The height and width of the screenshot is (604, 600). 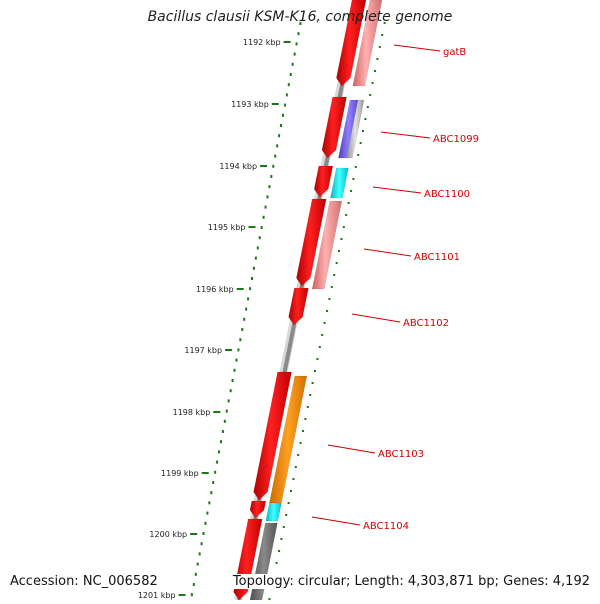 I want to click on scale-tick: 1194 kbp, so click(x=243, y=166).